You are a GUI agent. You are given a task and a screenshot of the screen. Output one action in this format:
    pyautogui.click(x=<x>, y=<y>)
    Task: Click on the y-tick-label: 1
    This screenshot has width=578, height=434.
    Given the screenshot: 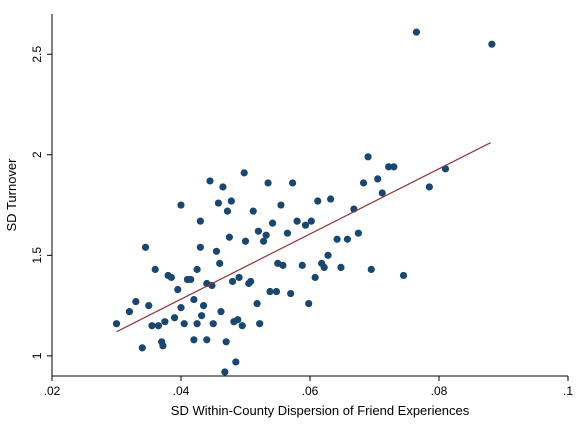 What is the action you would take?
    pyautogui.click(x=37, y=355)
    